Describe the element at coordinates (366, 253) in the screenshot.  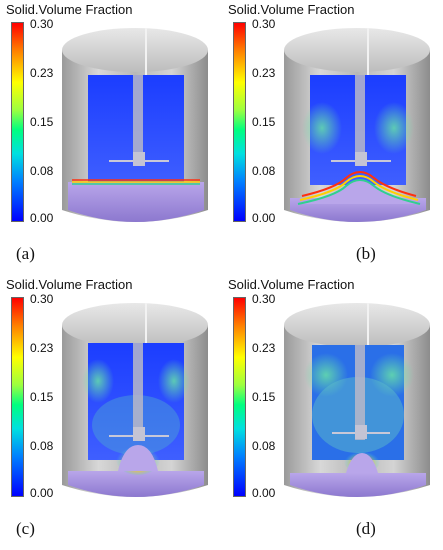
I see `panel-label: (b)` at that location.